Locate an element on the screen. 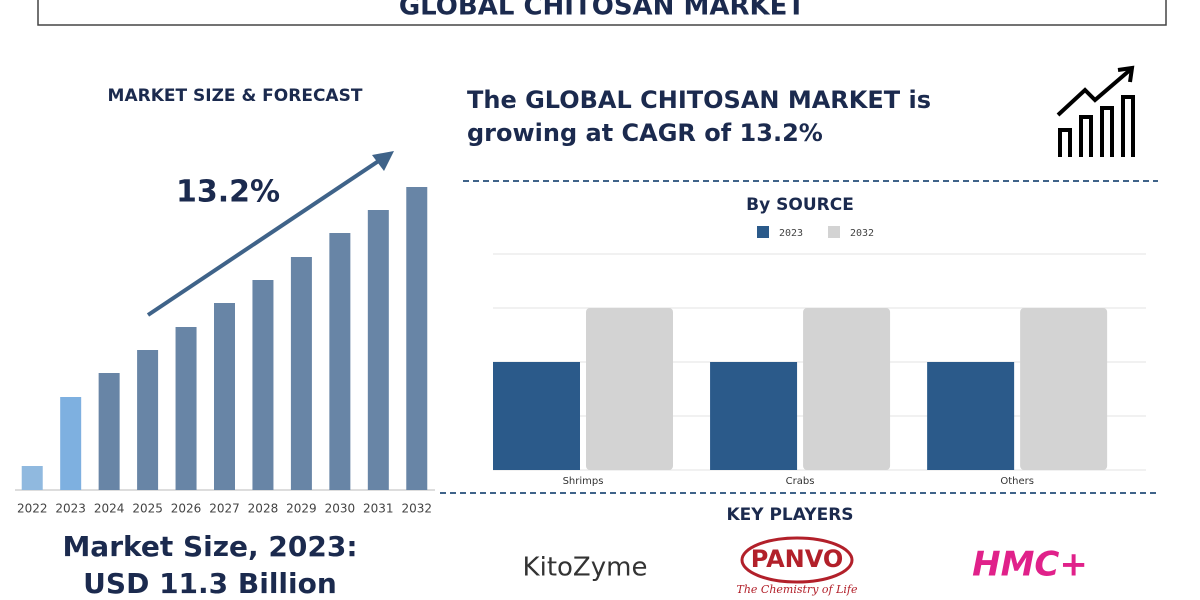 This screenshot has width=1200, height=600. key-players-title: KEY PLAYERS is located at coordinates (789, 515).